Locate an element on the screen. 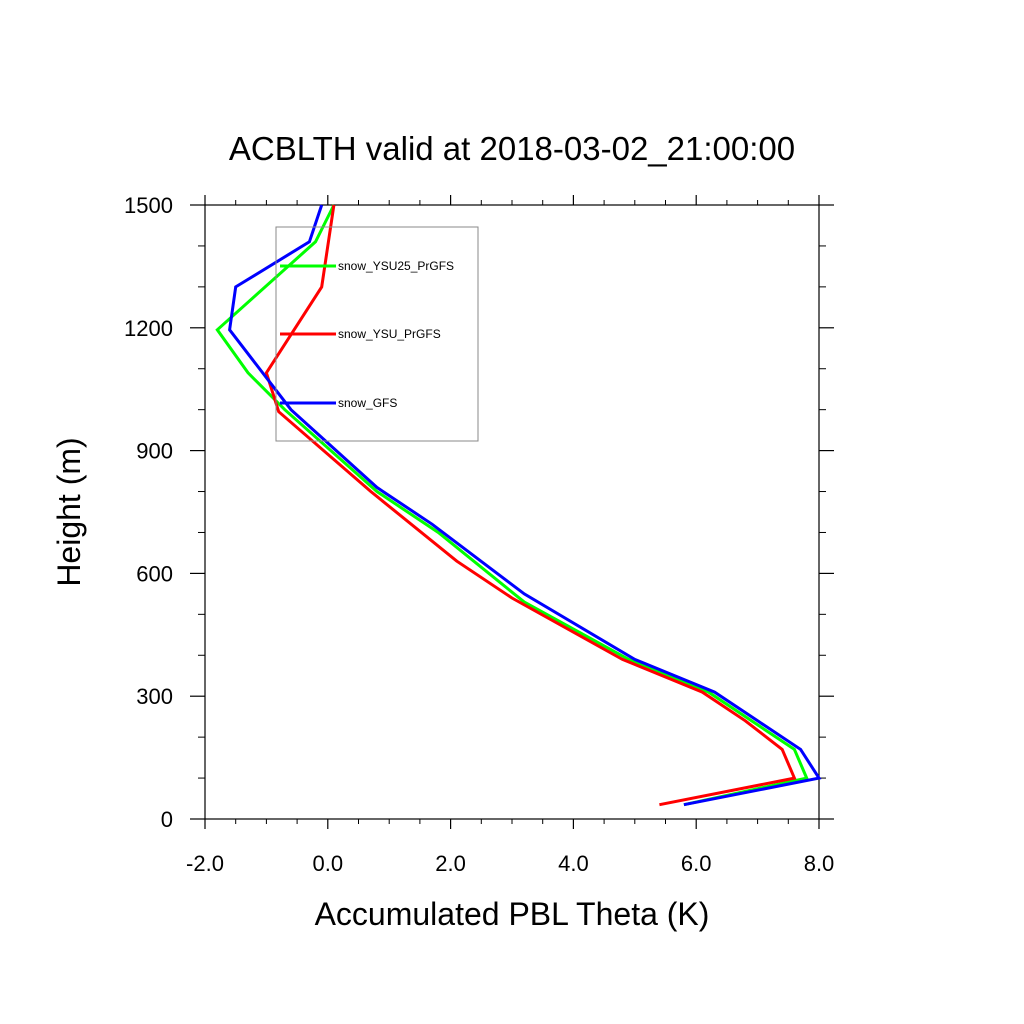 The image size is (1024, 1024). x-tick-label: 4.0 is located at coordinates (573, 863).